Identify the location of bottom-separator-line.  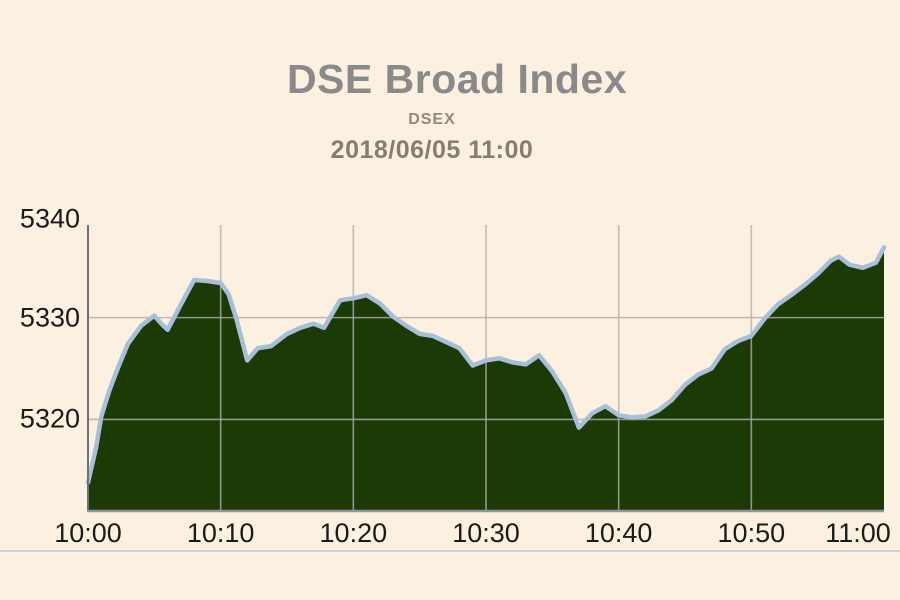
(450, 551).